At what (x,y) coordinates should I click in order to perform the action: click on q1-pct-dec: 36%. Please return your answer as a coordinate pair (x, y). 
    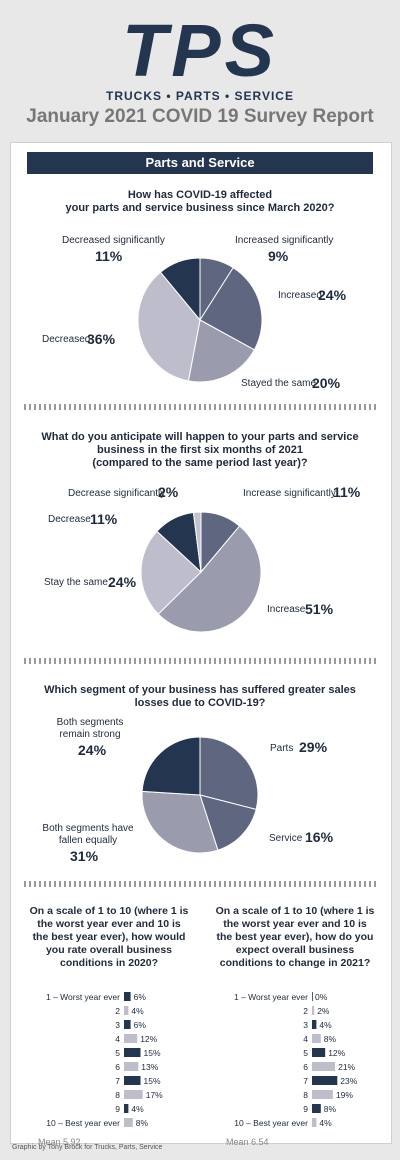
    Looking at the image, I should click on (101, 339).